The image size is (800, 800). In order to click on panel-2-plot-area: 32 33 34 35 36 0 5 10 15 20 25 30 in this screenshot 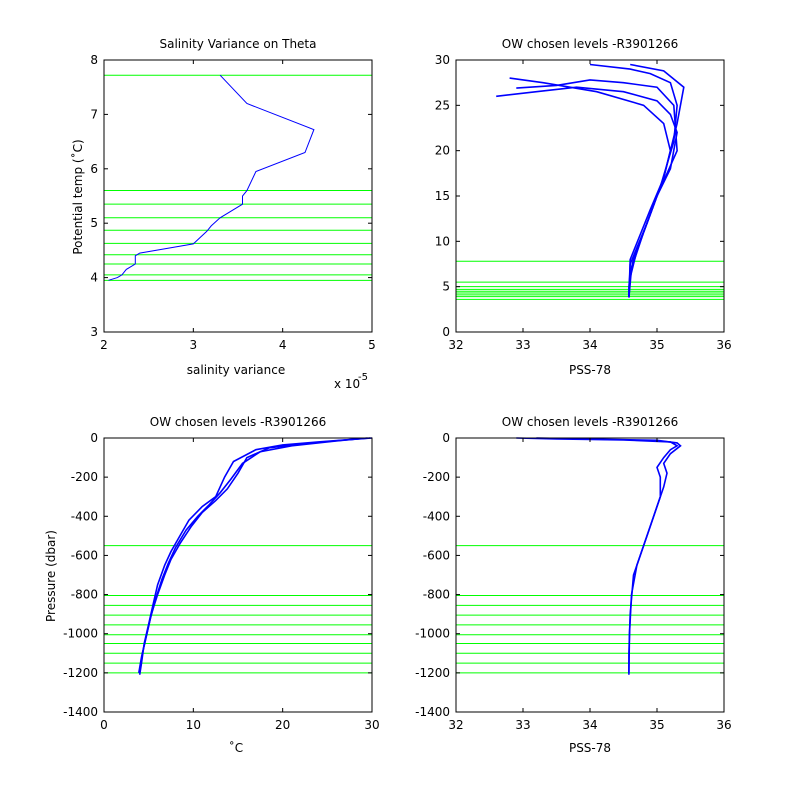, I will do `click(583, 202)`.